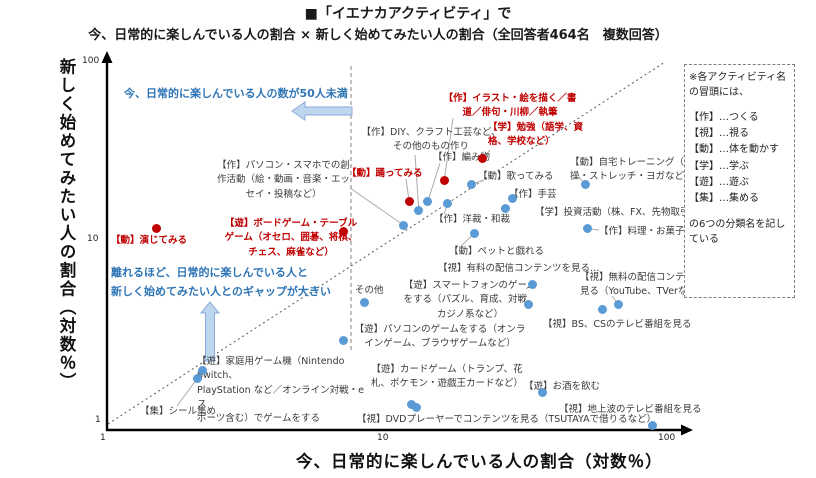  Describe the element at coordinates (93, 239) in the screenshot. I see `y-axis-tick-10: 10` at that location.